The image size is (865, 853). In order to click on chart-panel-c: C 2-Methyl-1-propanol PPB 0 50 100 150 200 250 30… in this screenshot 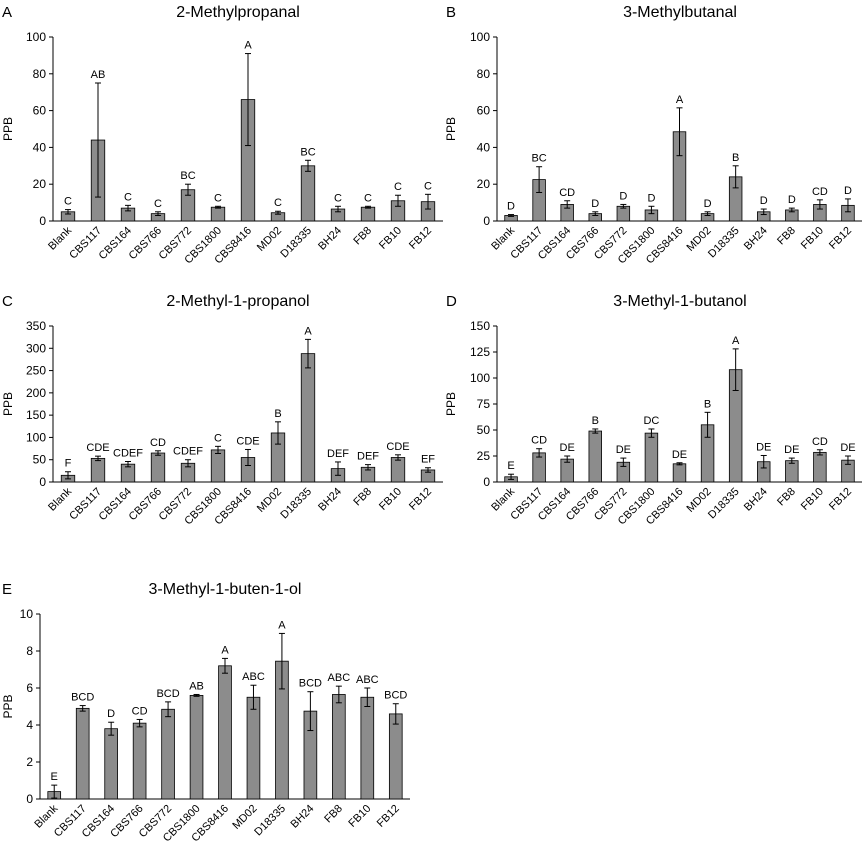, I will do `click(222, 410)`.